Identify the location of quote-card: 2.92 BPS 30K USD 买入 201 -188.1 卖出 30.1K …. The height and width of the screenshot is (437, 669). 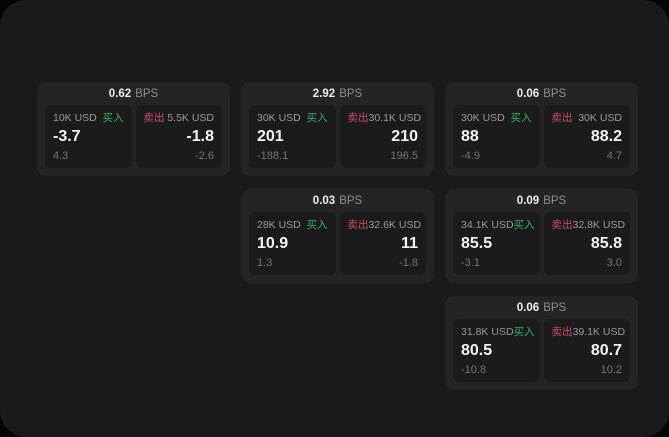
(337, 129).